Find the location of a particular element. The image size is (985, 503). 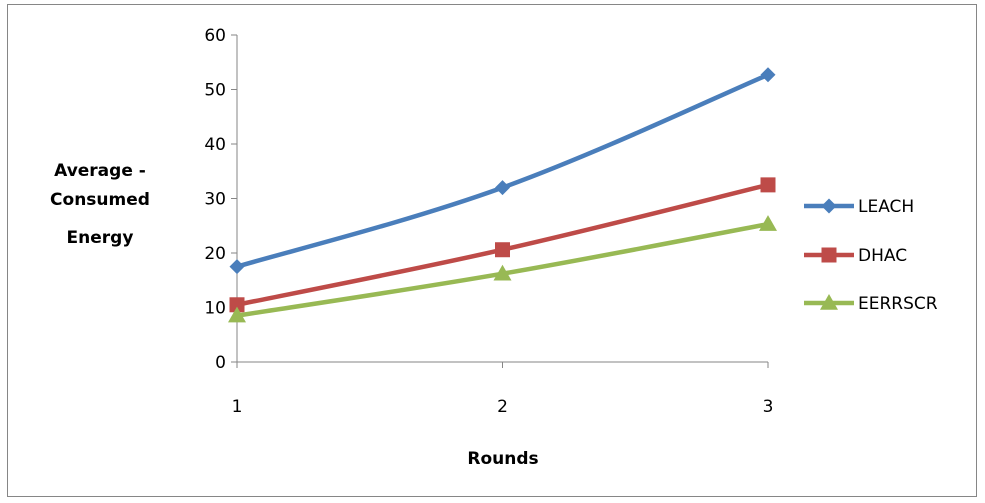

legend-label: EERRSCR is located at coordinates (898, 304).